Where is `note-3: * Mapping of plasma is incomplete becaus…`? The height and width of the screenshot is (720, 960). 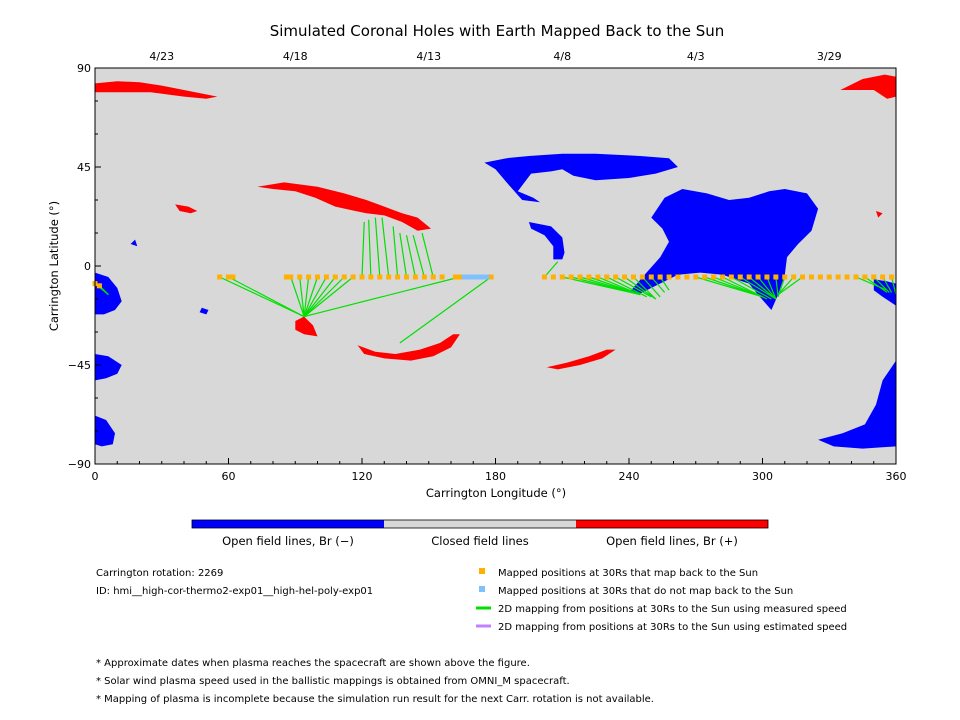
note-3: * Mapping of plasma is incomplete becaus… is located at coordinates (375, 699).